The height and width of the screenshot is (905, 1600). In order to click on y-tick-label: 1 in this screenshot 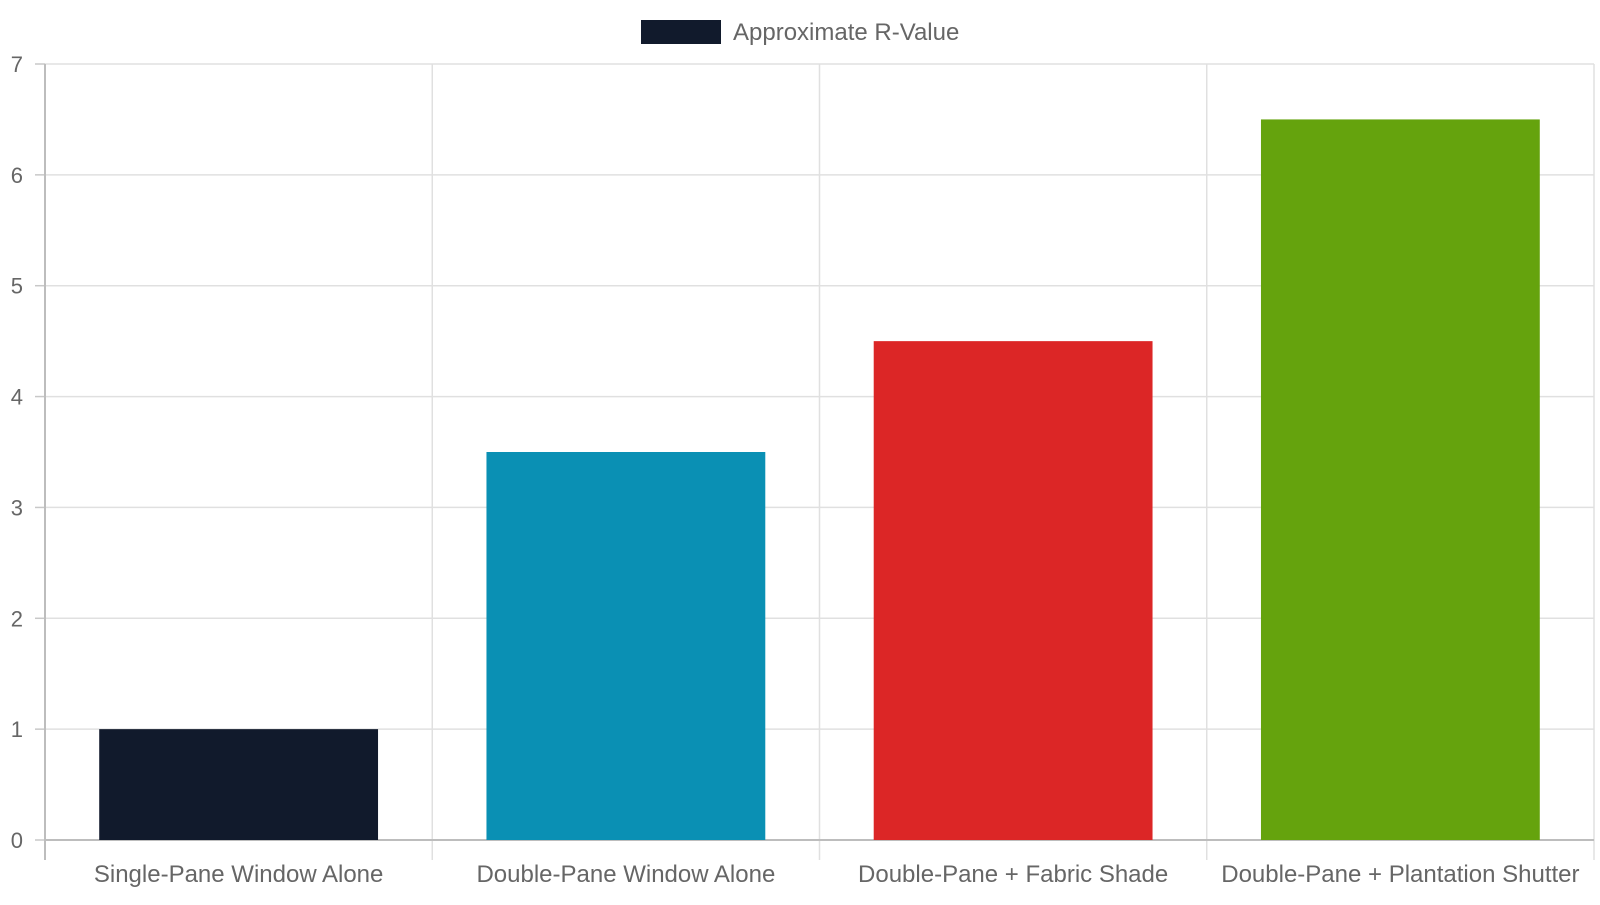, I will do `click(17, 729)`.